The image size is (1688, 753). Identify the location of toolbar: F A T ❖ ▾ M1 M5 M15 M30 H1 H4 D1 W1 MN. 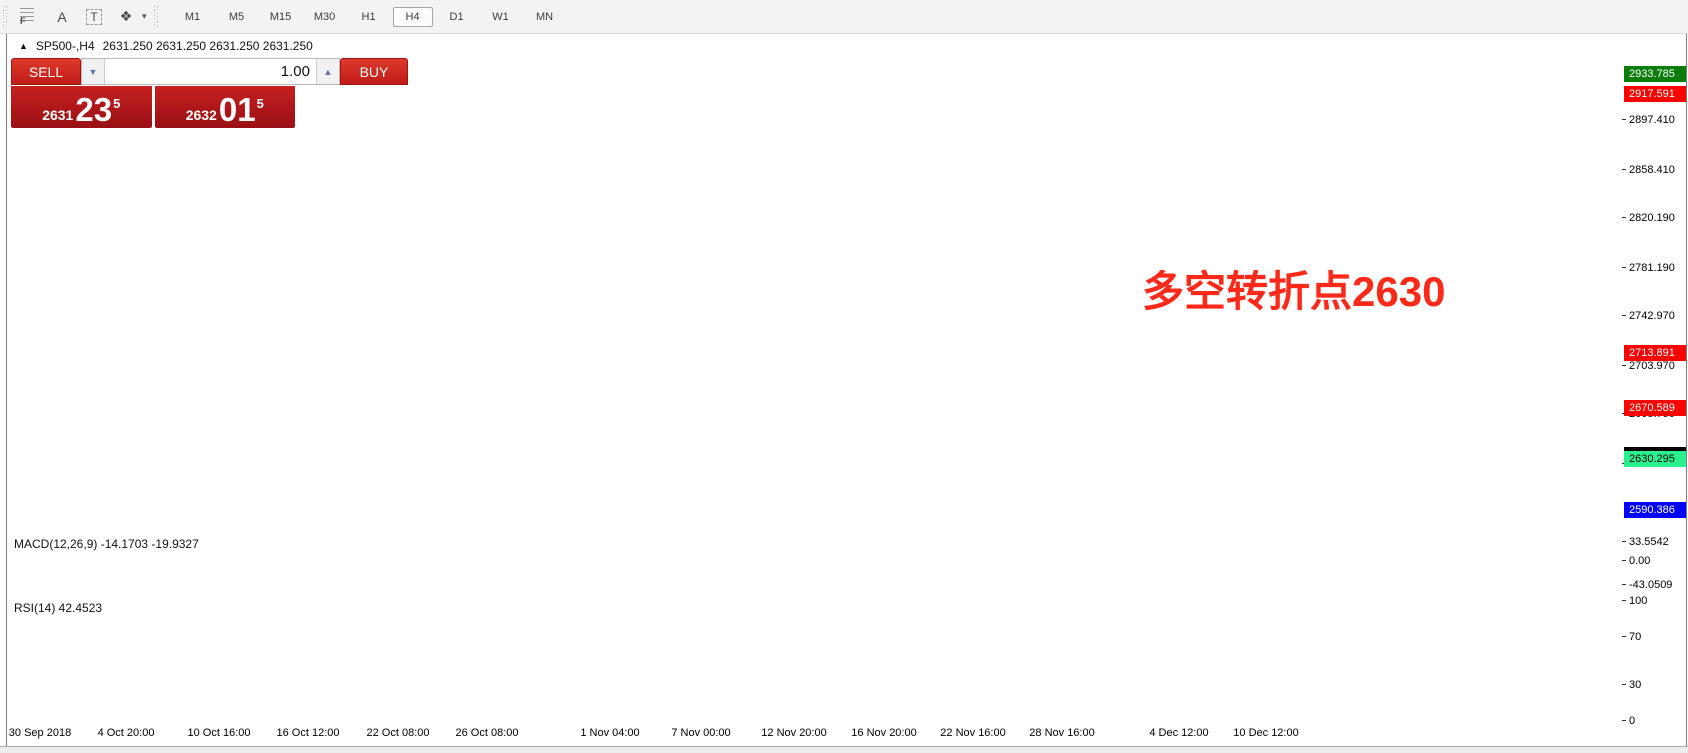
(844, 17).